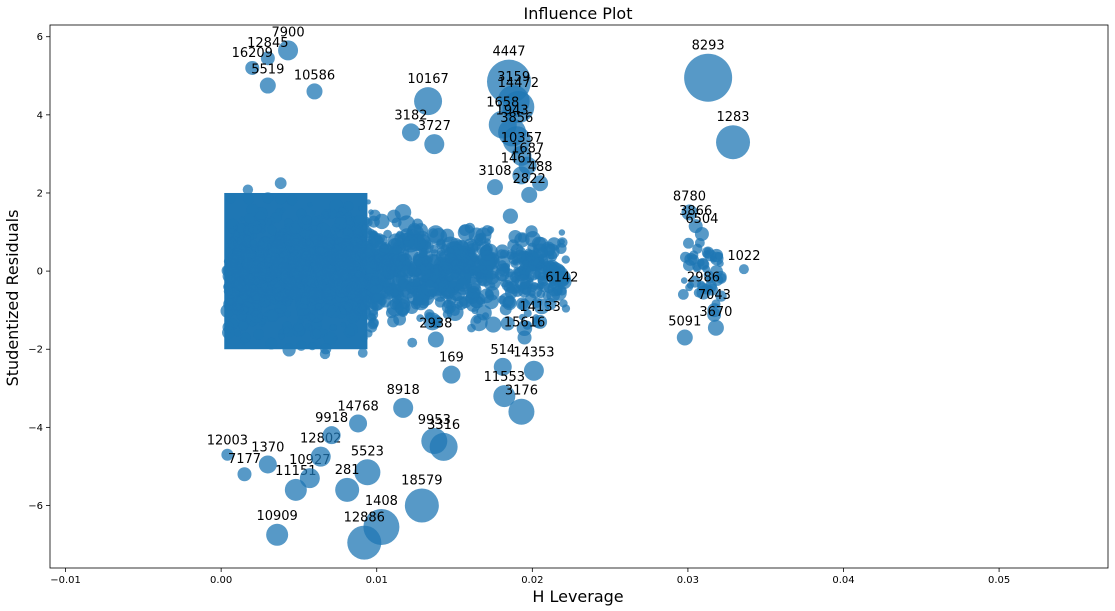 This screenshot has width=1115, height=611. What do you see at coordinates (276, 516) in the screenshot?
I see `point-label-10909: 10909` at bounding box center [276, 516].